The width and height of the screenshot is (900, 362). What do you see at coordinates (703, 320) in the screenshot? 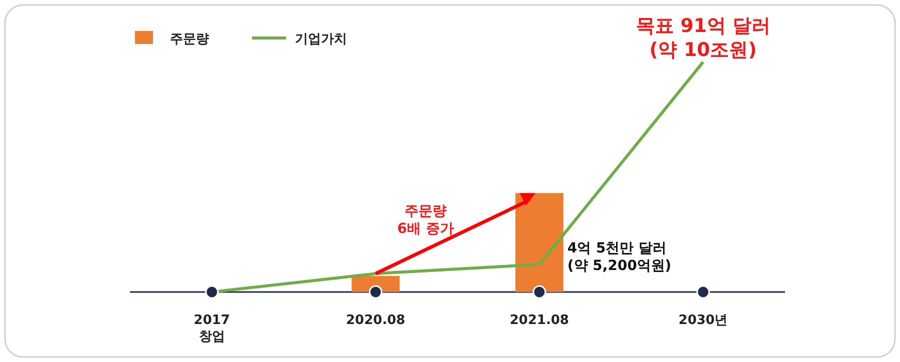
I see `x-tick-label: 2030년` at bounding box center [703, 320].